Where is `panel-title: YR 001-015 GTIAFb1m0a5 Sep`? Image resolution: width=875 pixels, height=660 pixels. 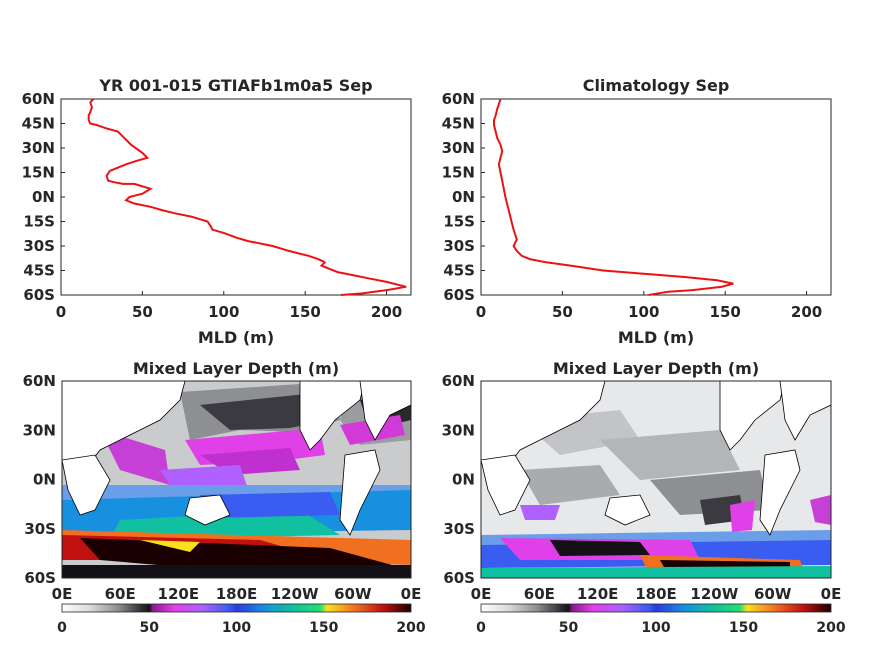
panel-title: YR 001-015 GTIAFb1m0a5 Sep is located at coordinates (235, 85).